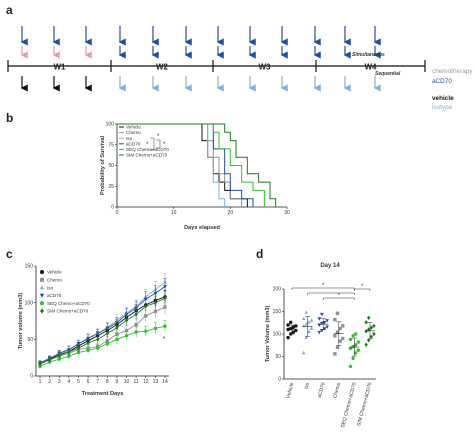 The image size is (474, 439). What do you see at coordinates (231, 213) in the screenshot?
I see `x-tick-label: 20` at bounding box center [231, 213].